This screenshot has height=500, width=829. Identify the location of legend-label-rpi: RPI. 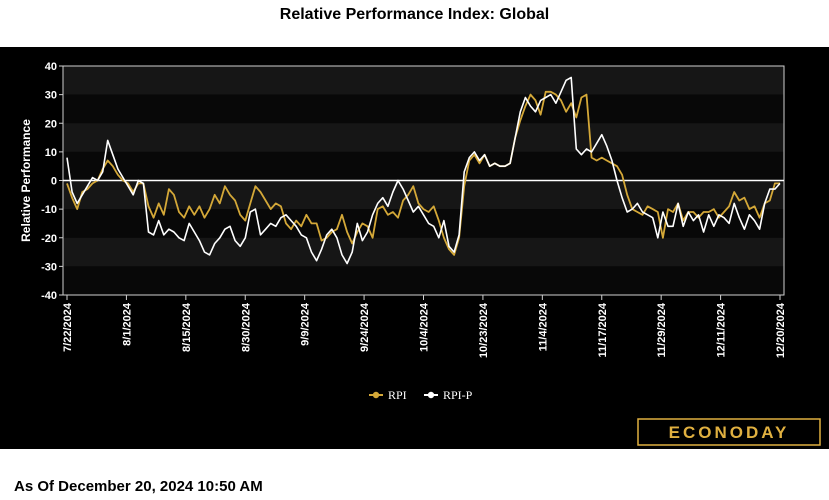
(397, 395).